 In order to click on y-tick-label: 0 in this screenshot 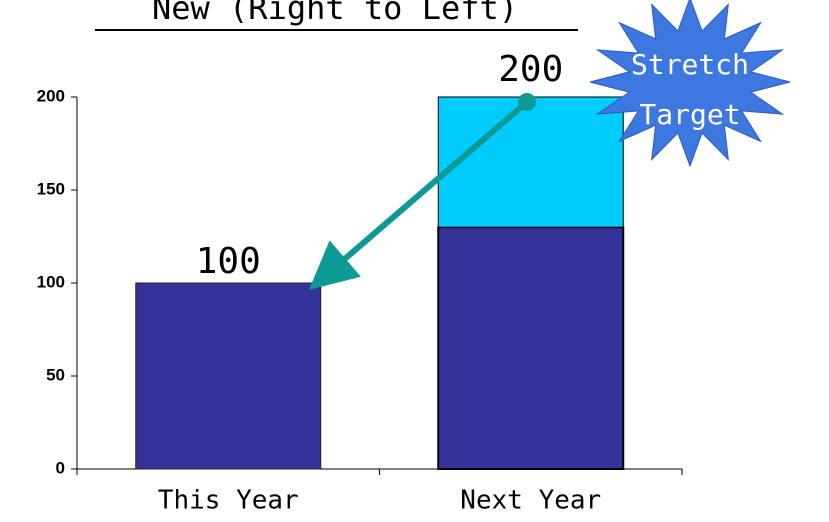, I will do `click(60, 467)`.